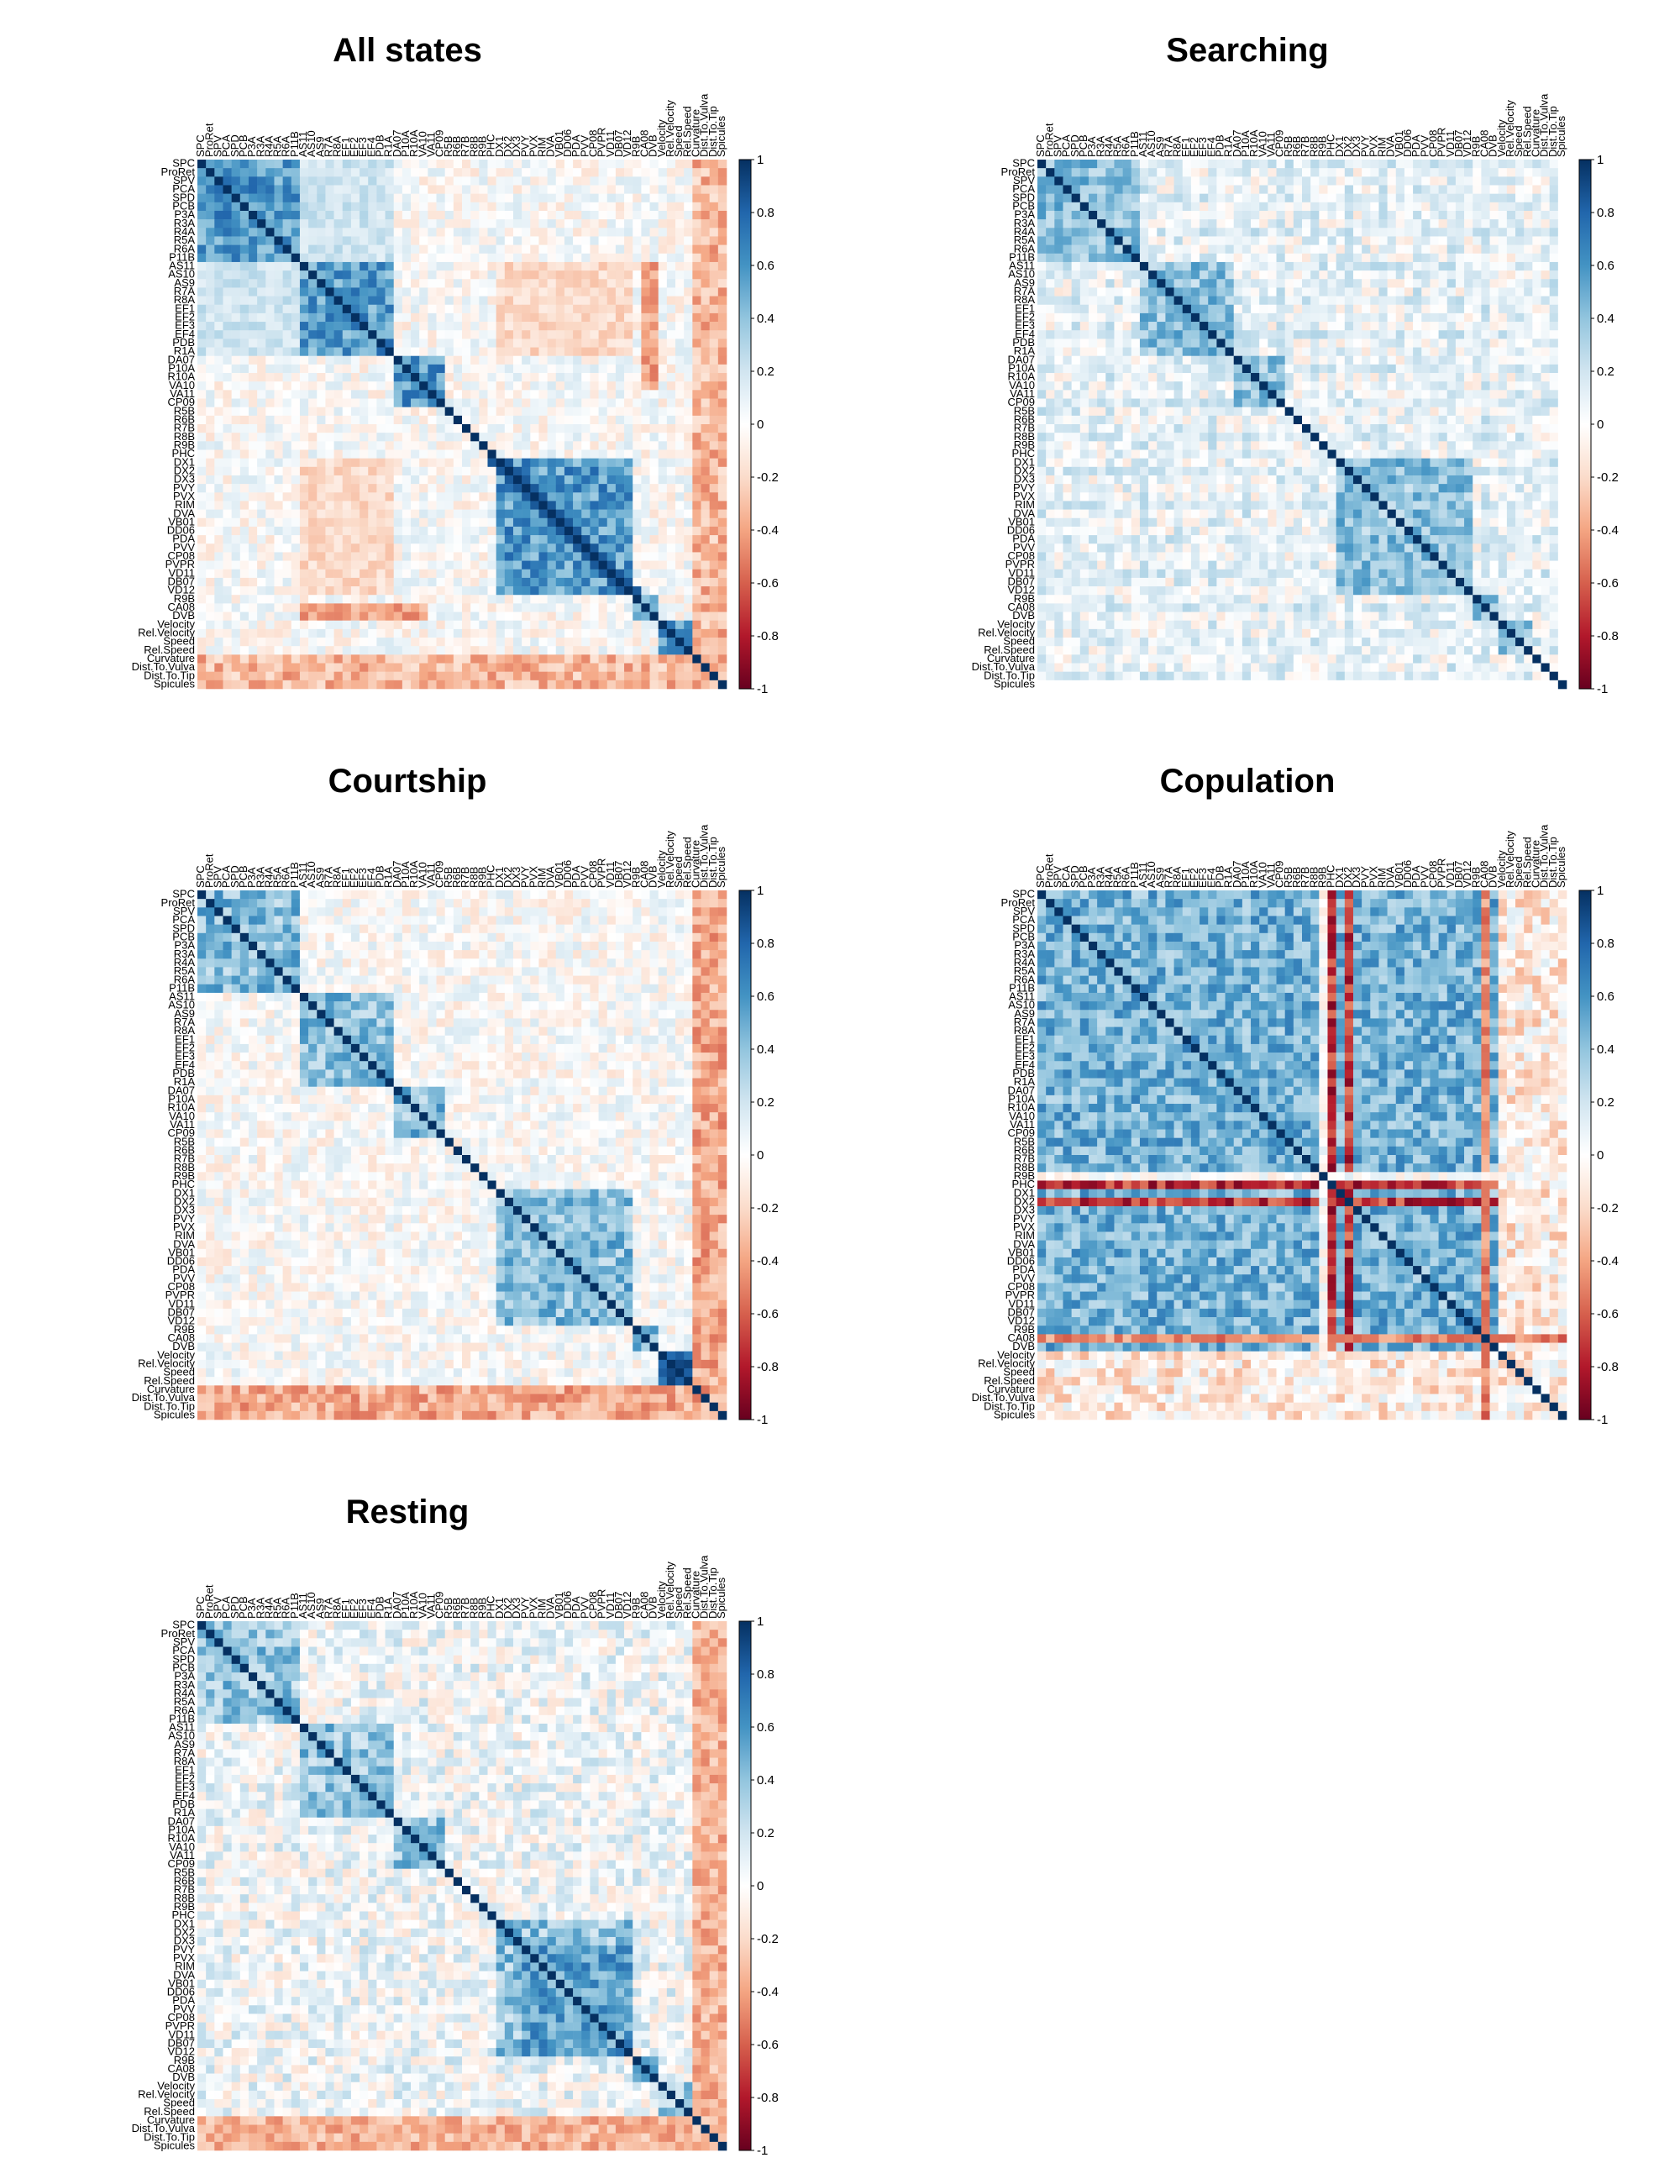 The width and height of the screenshot is (1680, 2184). I want to click on row-label: VA10, so click(182, 385).